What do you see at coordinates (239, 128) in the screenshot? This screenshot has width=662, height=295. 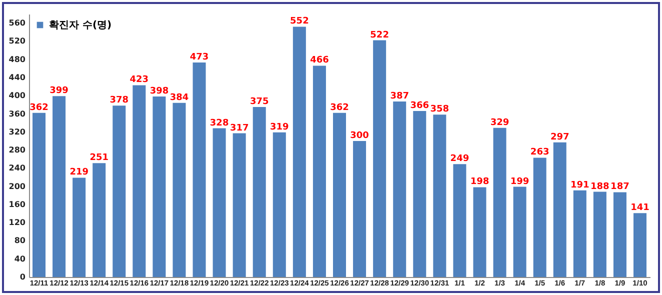 I see `data-label: 317` at bounding box center [239, 128].